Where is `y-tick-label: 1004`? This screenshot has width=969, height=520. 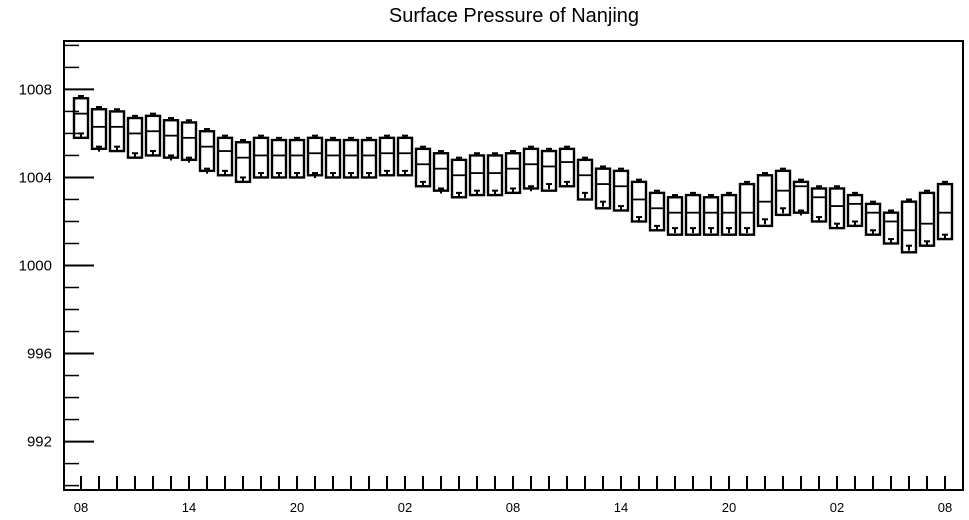 y-tick-label: 1004 is located at coordinates (35, 177).